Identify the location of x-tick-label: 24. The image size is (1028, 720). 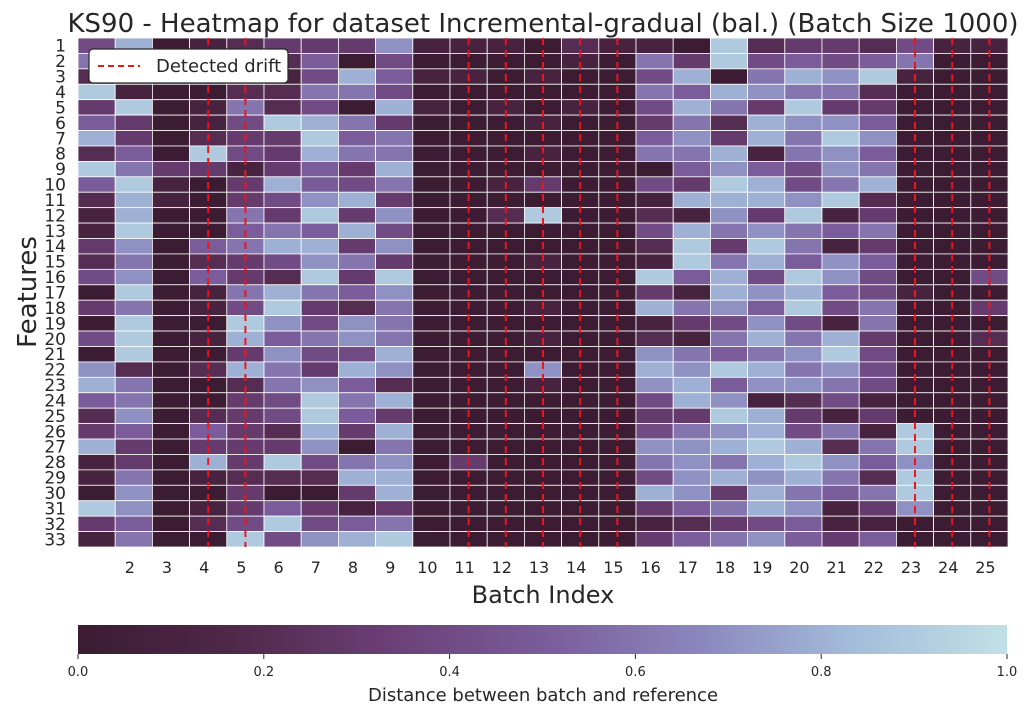
(948, 567).